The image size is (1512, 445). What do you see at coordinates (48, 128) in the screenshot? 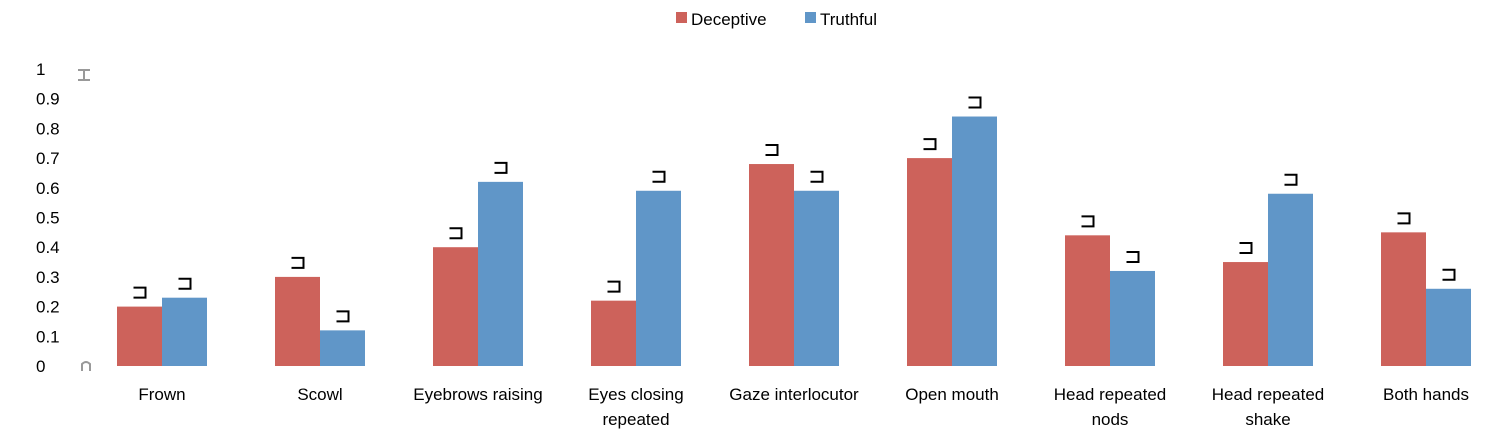
I see `y-tick-label: 0.8` at bounding box center [48, 128].